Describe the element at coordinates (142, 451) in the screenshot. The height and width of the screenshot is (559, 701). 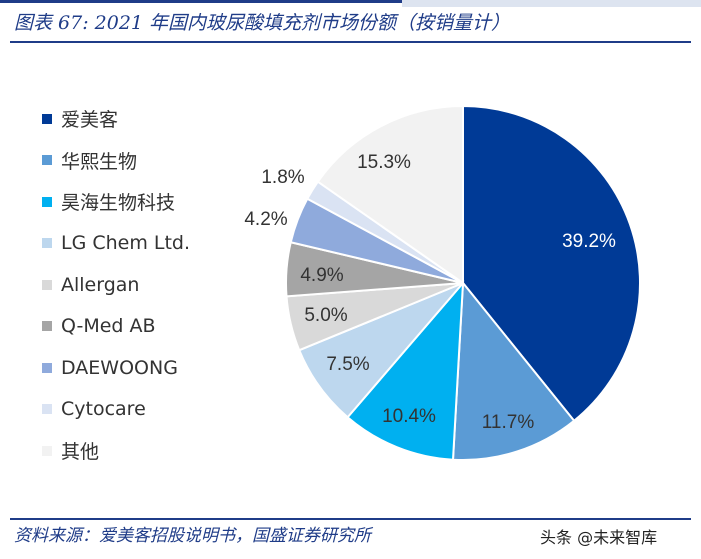
I see `legend-item: 其他` at that location.